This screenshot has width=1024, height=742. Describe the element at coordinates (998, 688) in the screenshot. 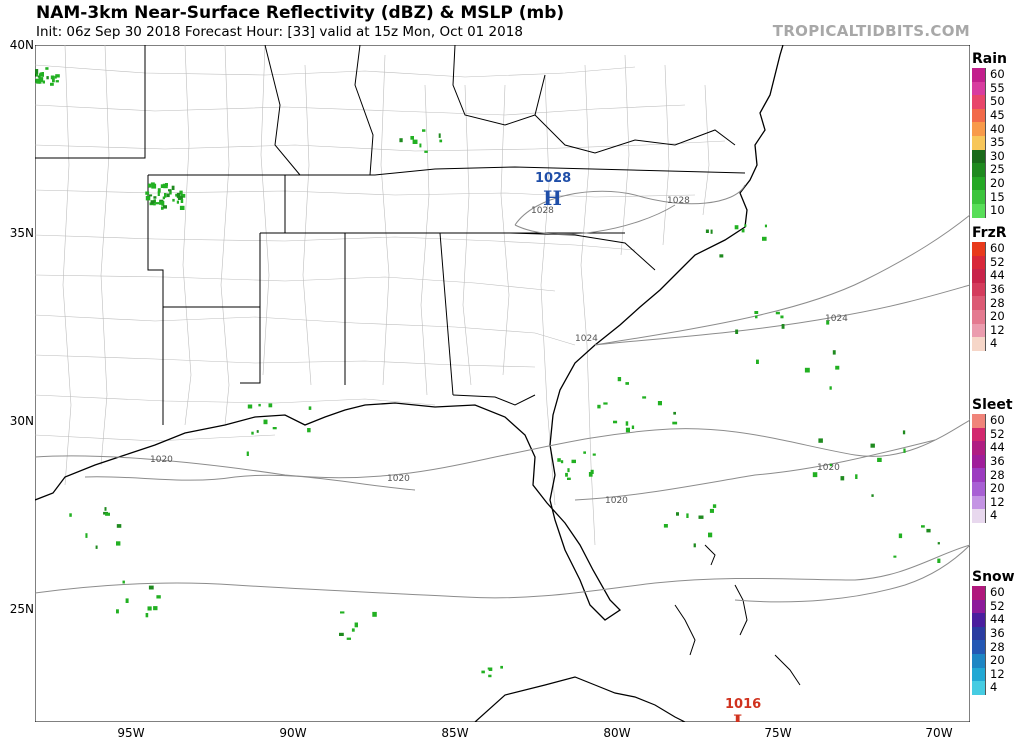

I see `legend-entry: 4` at that location.